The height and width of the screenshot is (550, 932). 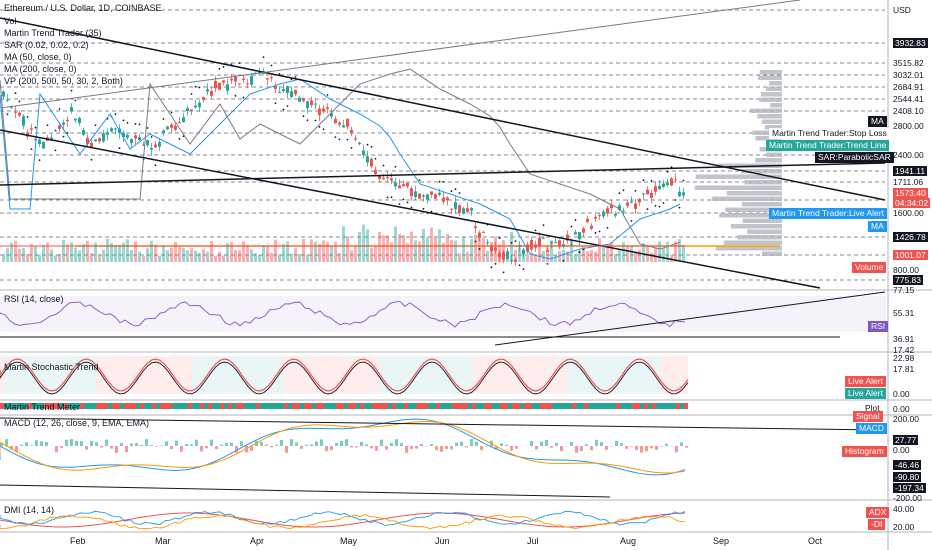 I want to click on legend-volume-profile: VP (200, 500, 50, 30, 2, Both), so click(x=63, y=81).